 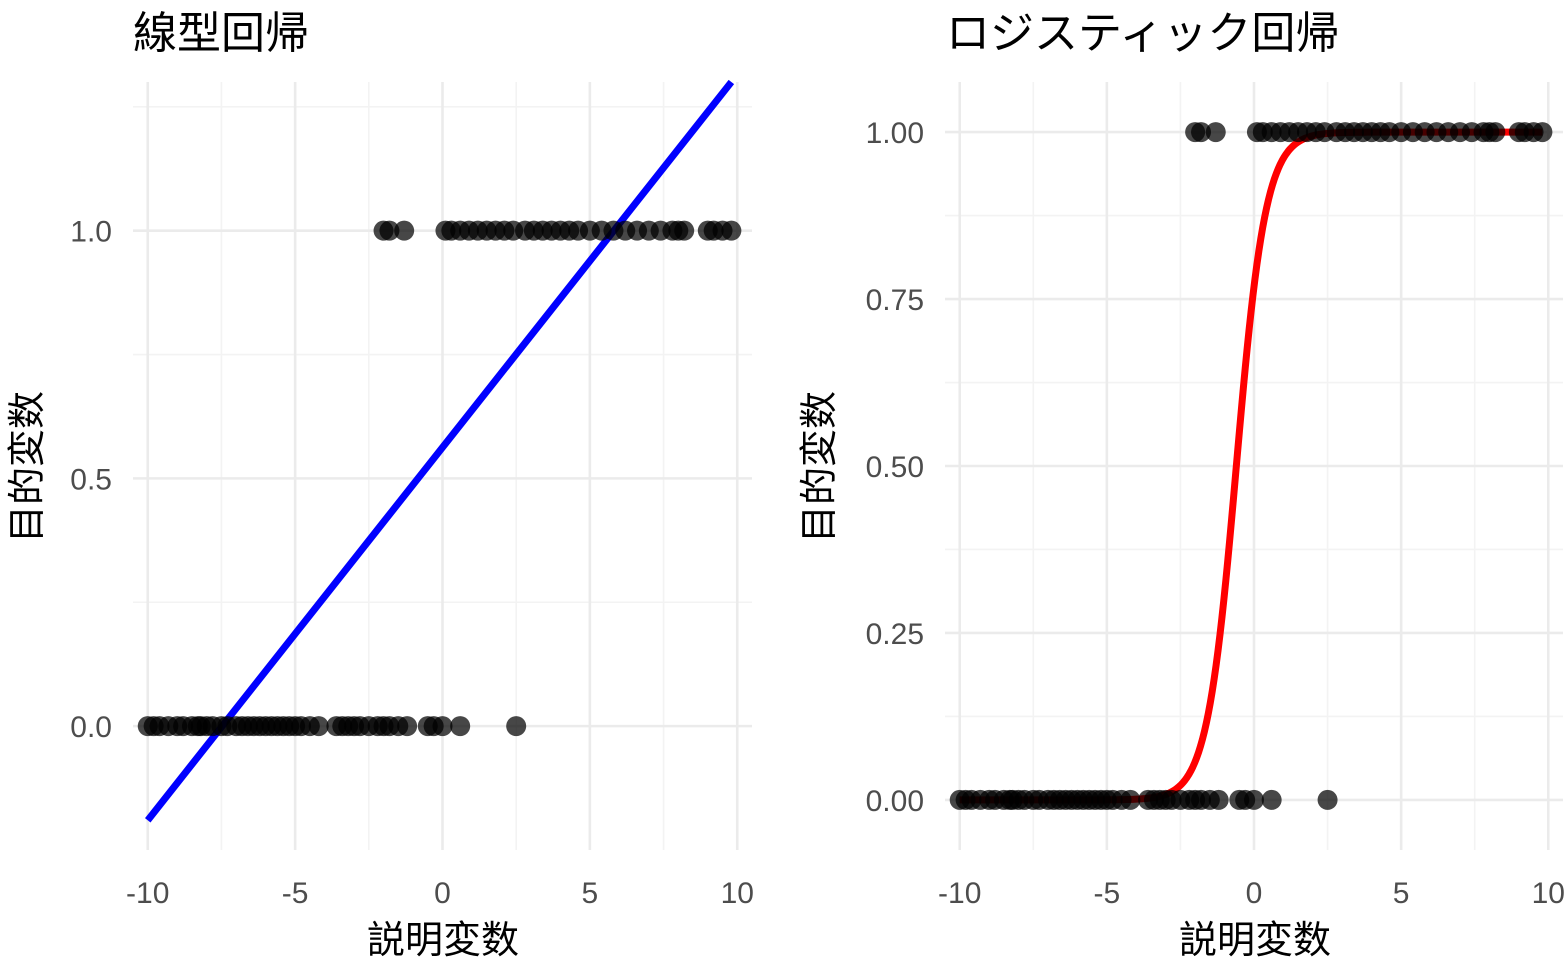 I want to click on y-tick-label: 1.0, so click(x=91, y=232).